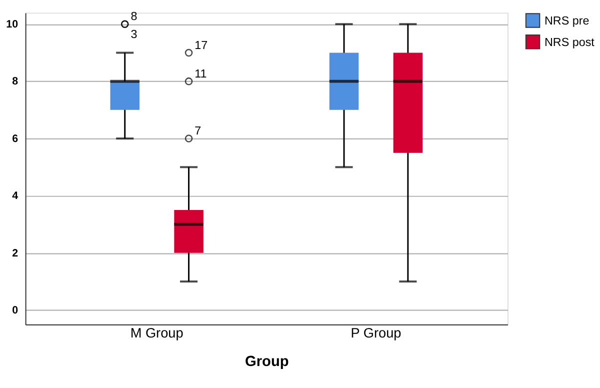 The height and width of the screenshot is (388, 600). Describe the element at coordinates (15, 138) in the screenshot. I see `y-tick-label: 6` at that location.